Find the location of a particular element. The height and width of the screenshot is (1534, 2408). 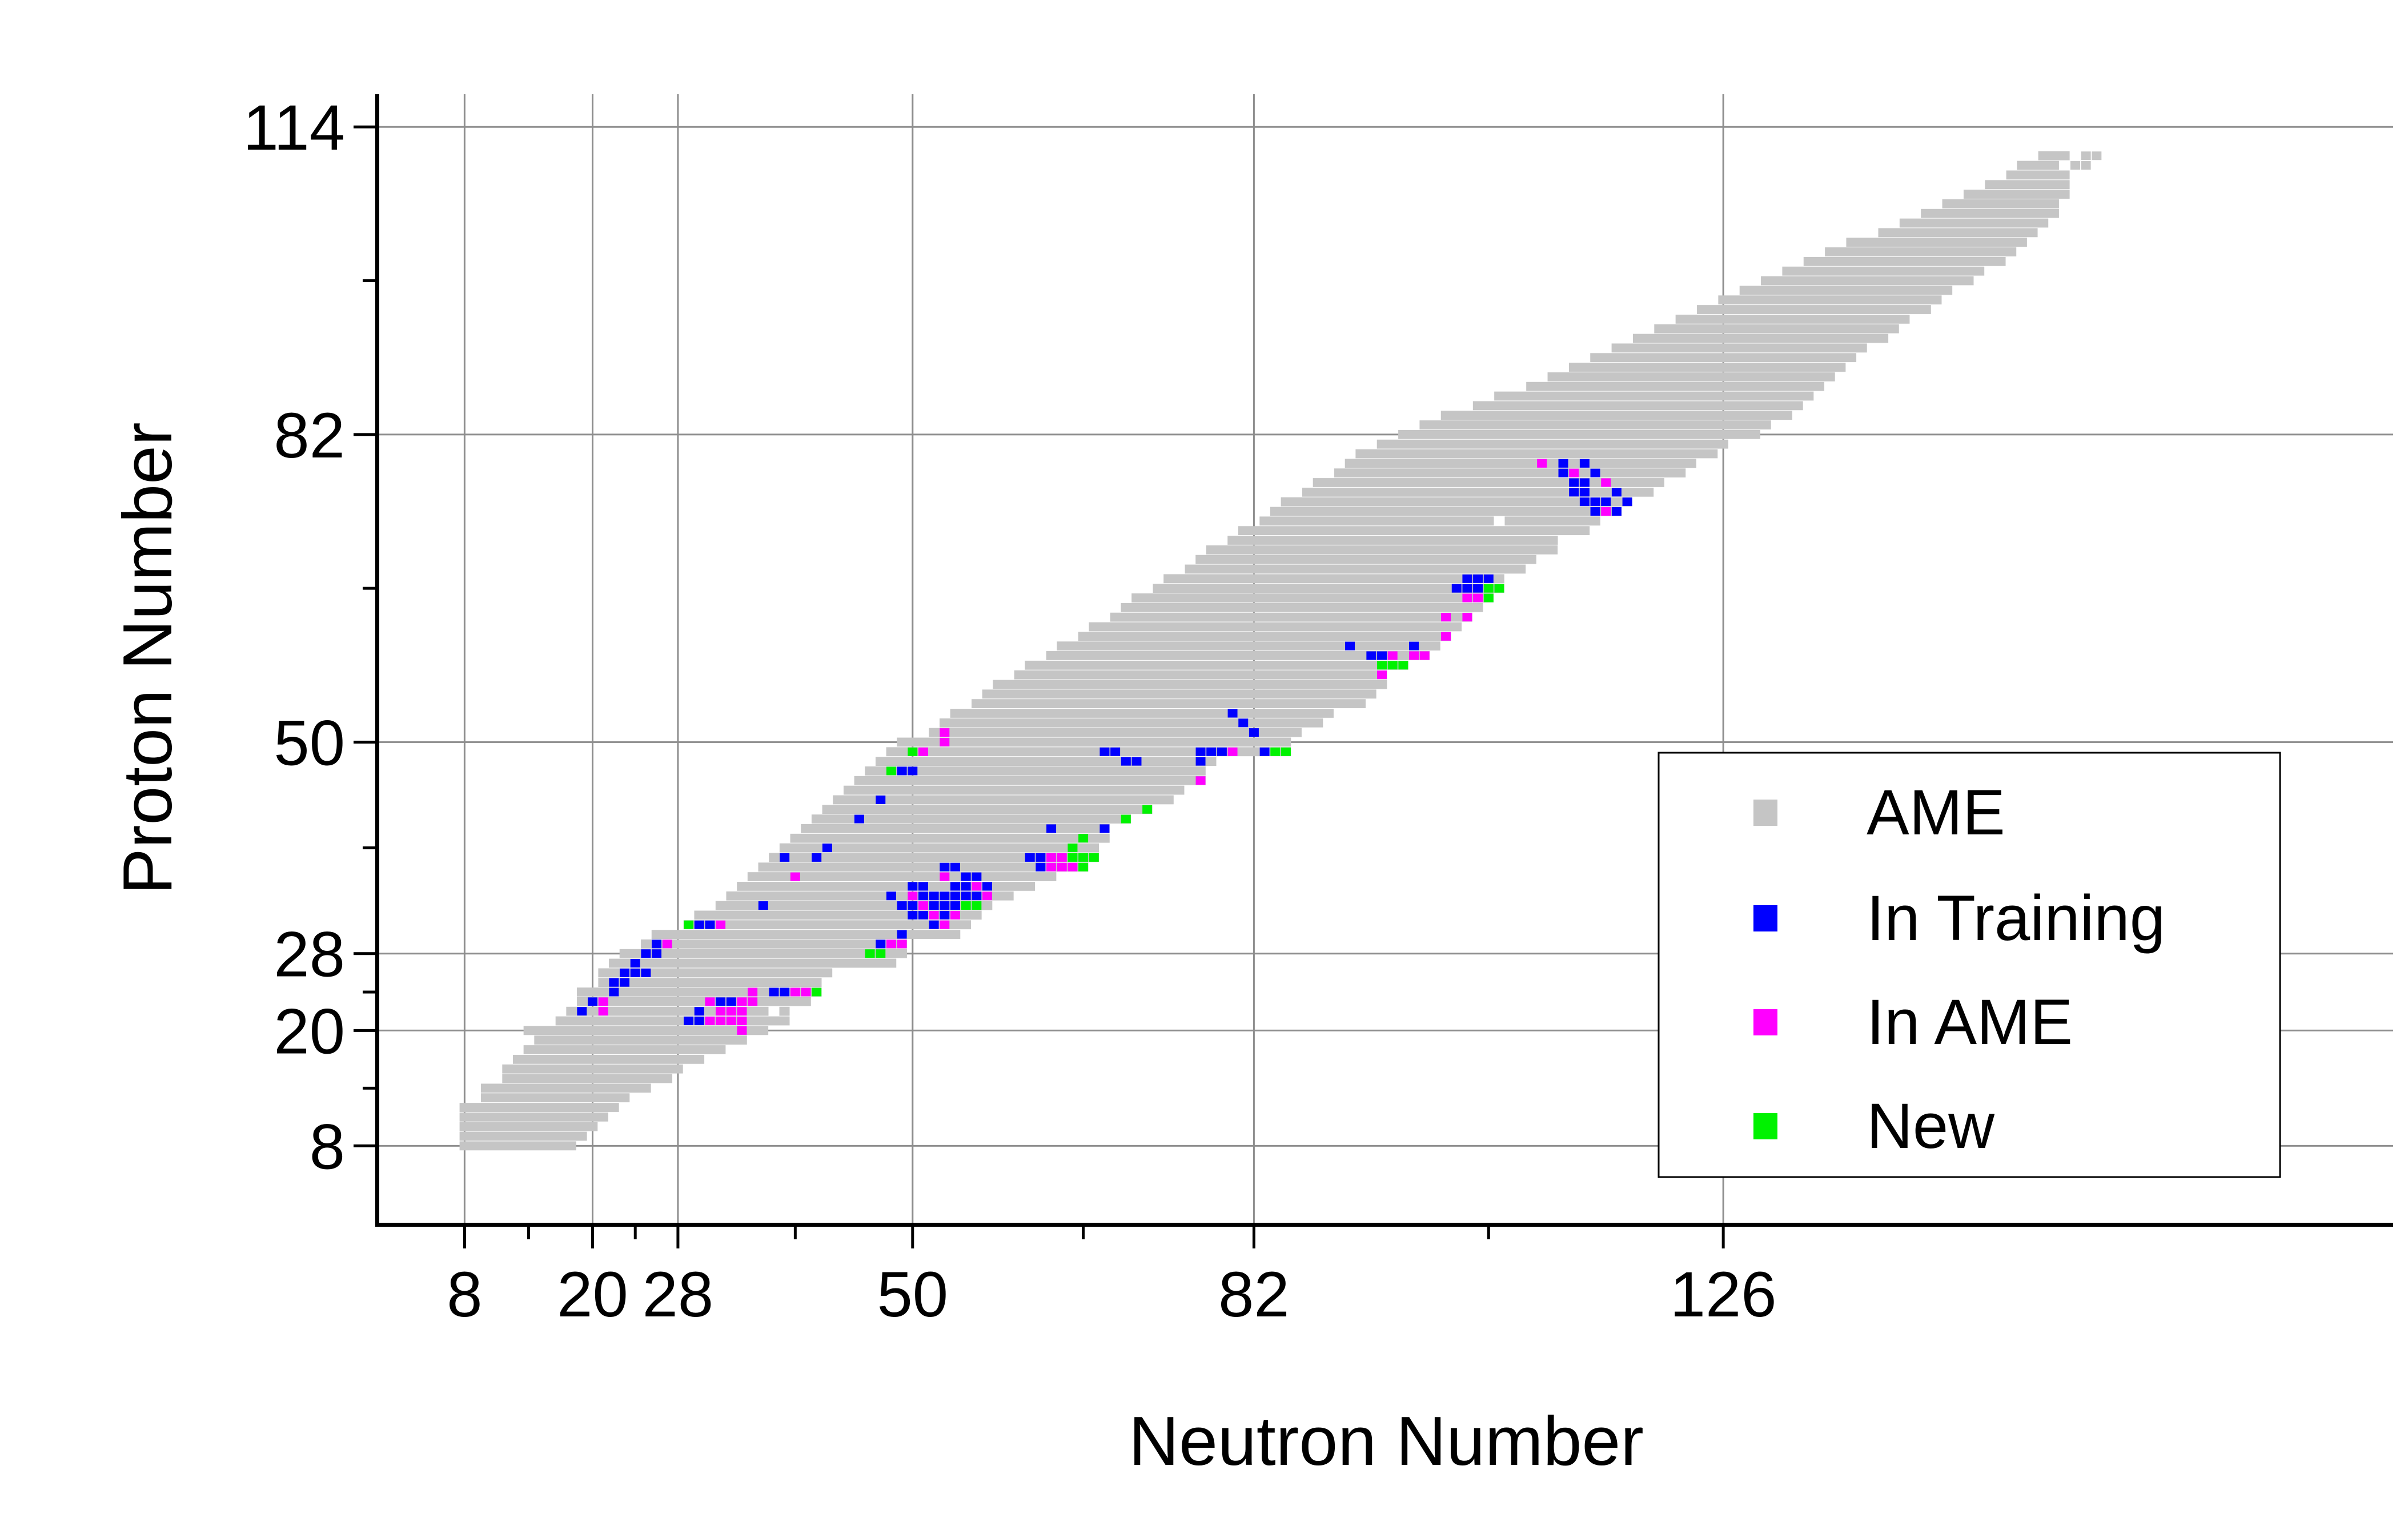

ame-row-z93 is located at coordinates (1777, 329).